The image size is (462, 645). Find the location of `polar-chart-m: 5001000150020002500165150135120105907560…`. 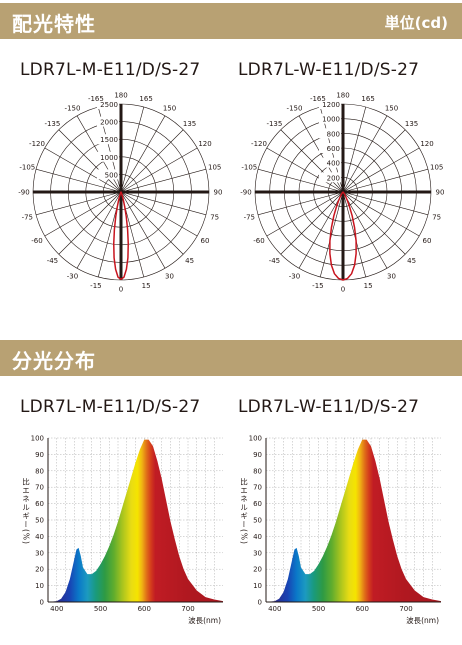

polar-chart-m: 5001000150020002500165150135120105907560… is located at coordinates (120, 193).